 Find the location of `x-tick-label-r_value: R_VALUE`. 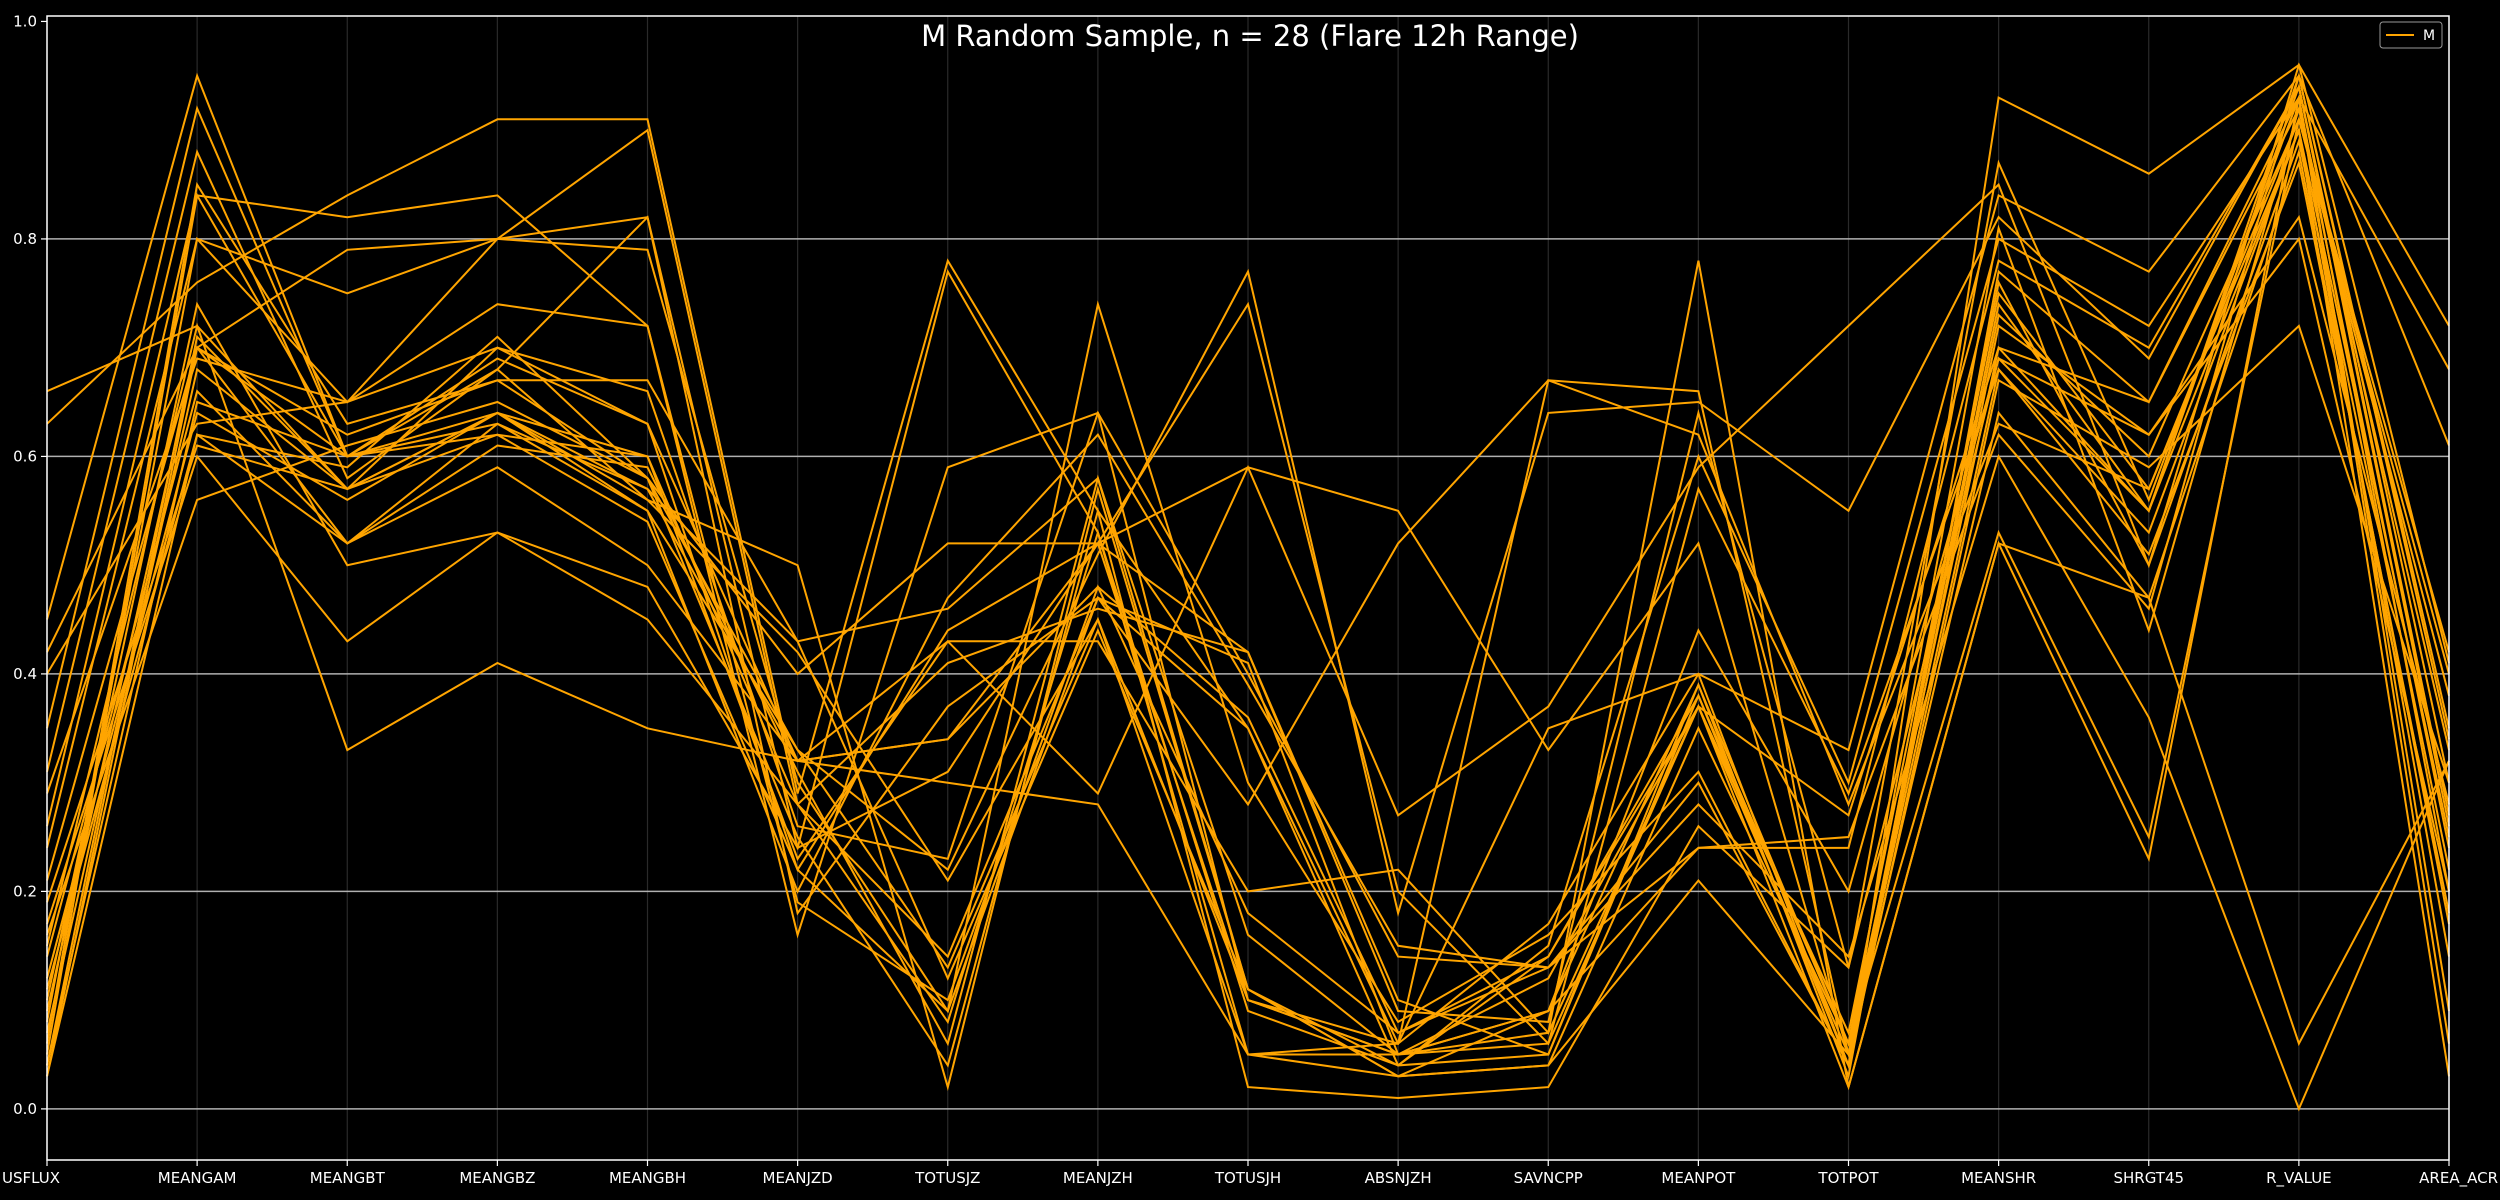

x-tick-label-r_value: R_VALUE is located at coordinates (2299, 1178).